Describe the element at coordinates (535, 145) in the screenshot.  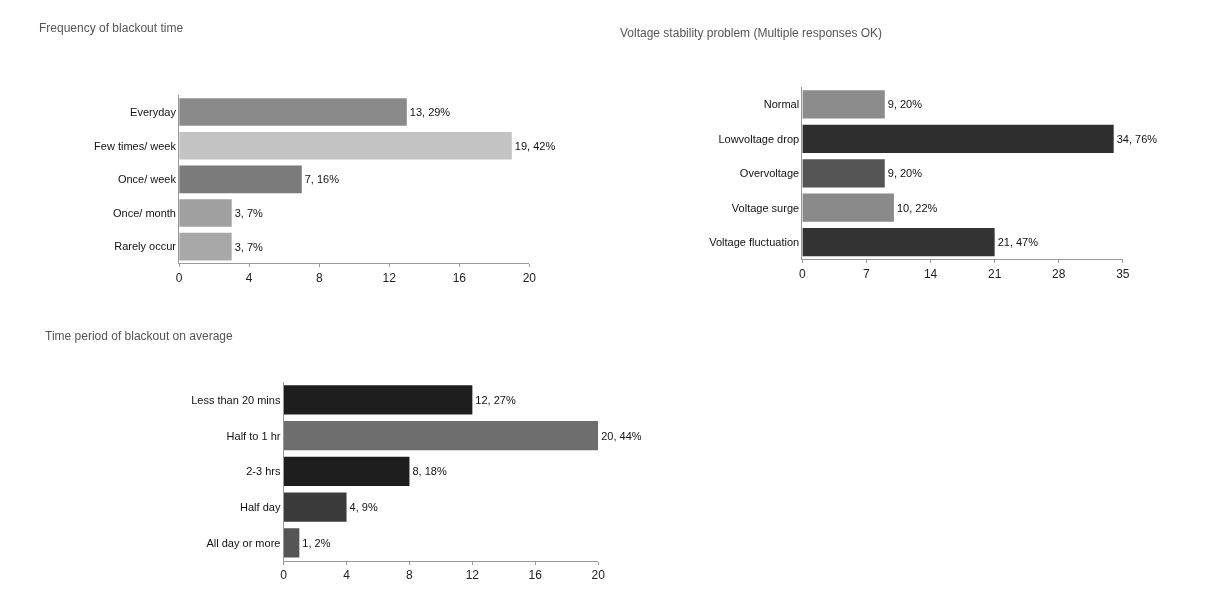
I see `data-label: 19, 42%` at that location.